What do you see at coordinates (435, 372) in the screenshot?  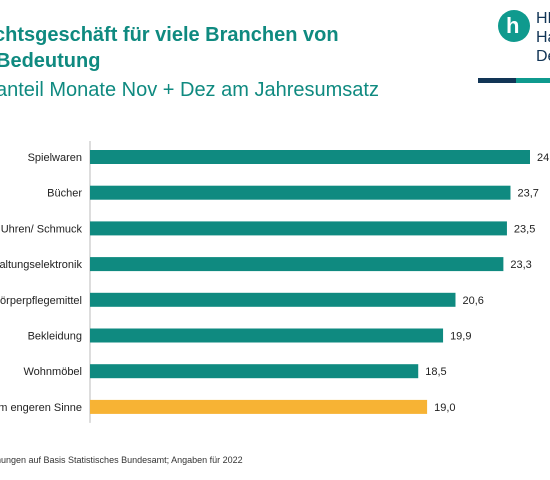 I see `value-label-6: 18,5` at bounding box center [435, 372].